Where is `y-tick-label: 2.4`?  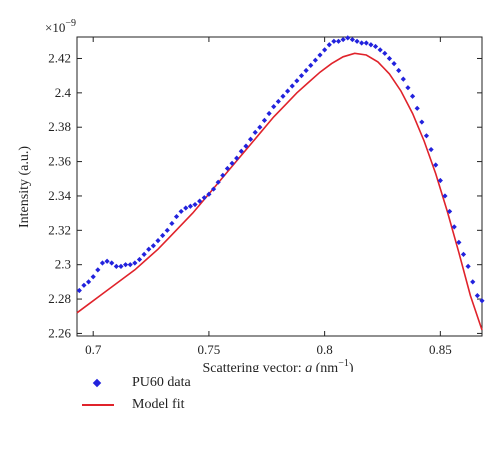 y-tick-label: 2.4 is located at coordinates (63, 92).